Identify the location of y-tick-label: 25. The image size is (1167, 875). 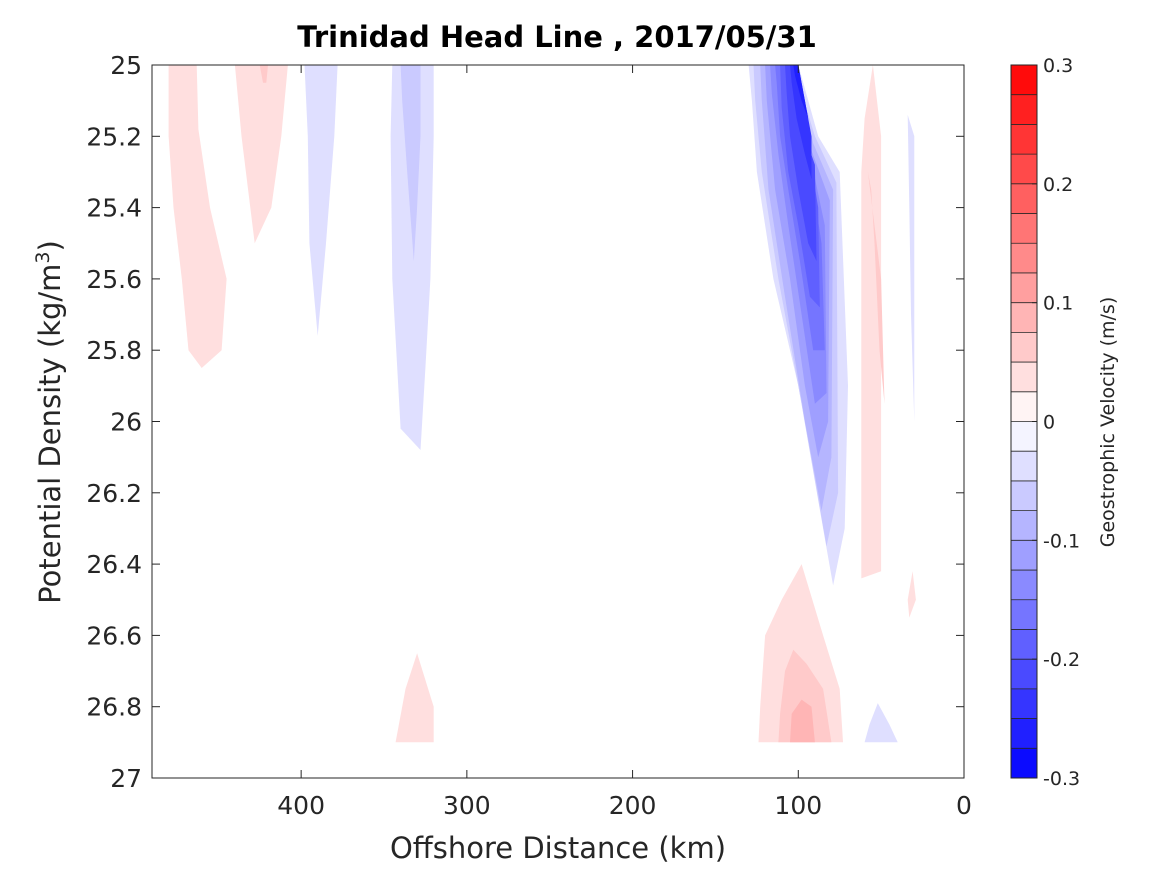
(126, 65).